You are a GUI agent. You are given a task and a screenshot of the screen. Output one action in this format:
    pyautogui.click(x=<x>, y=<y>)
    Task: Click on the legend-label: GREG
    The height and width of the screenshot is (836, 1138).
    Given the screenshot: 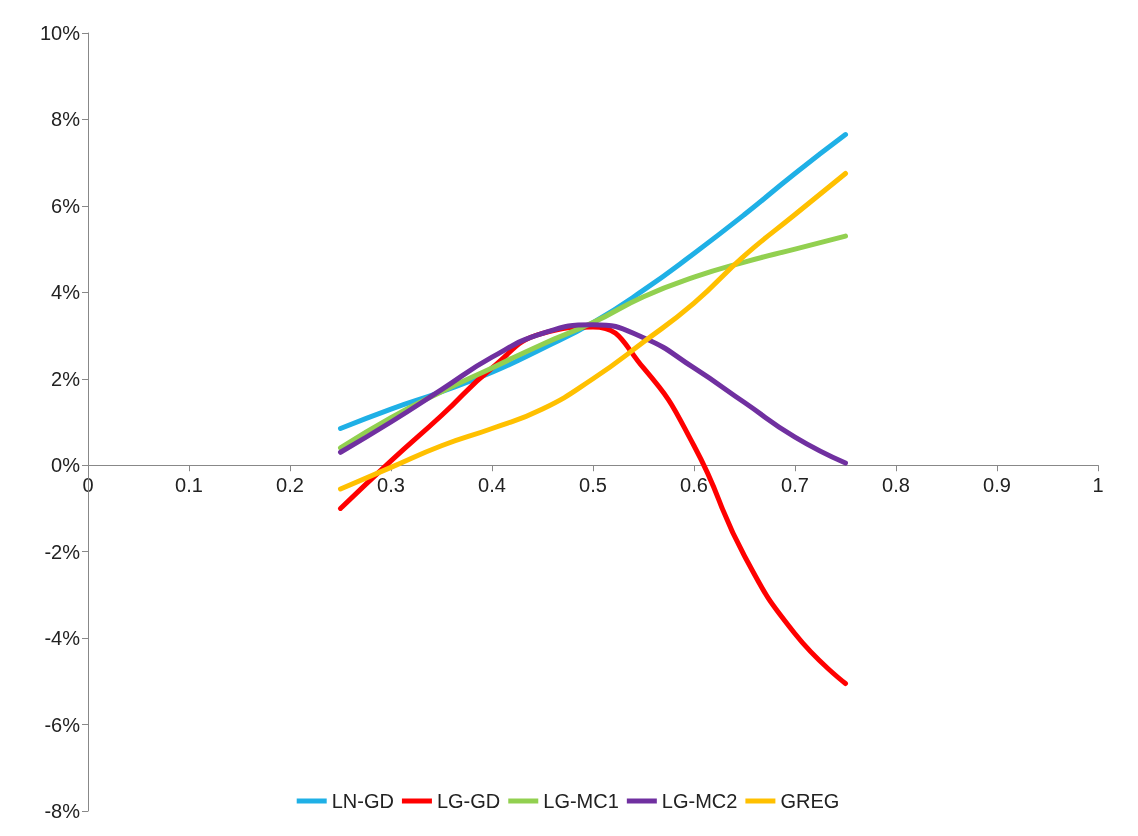 What is the action you would take?
    pyautogui.click(x=810, y=801)
    